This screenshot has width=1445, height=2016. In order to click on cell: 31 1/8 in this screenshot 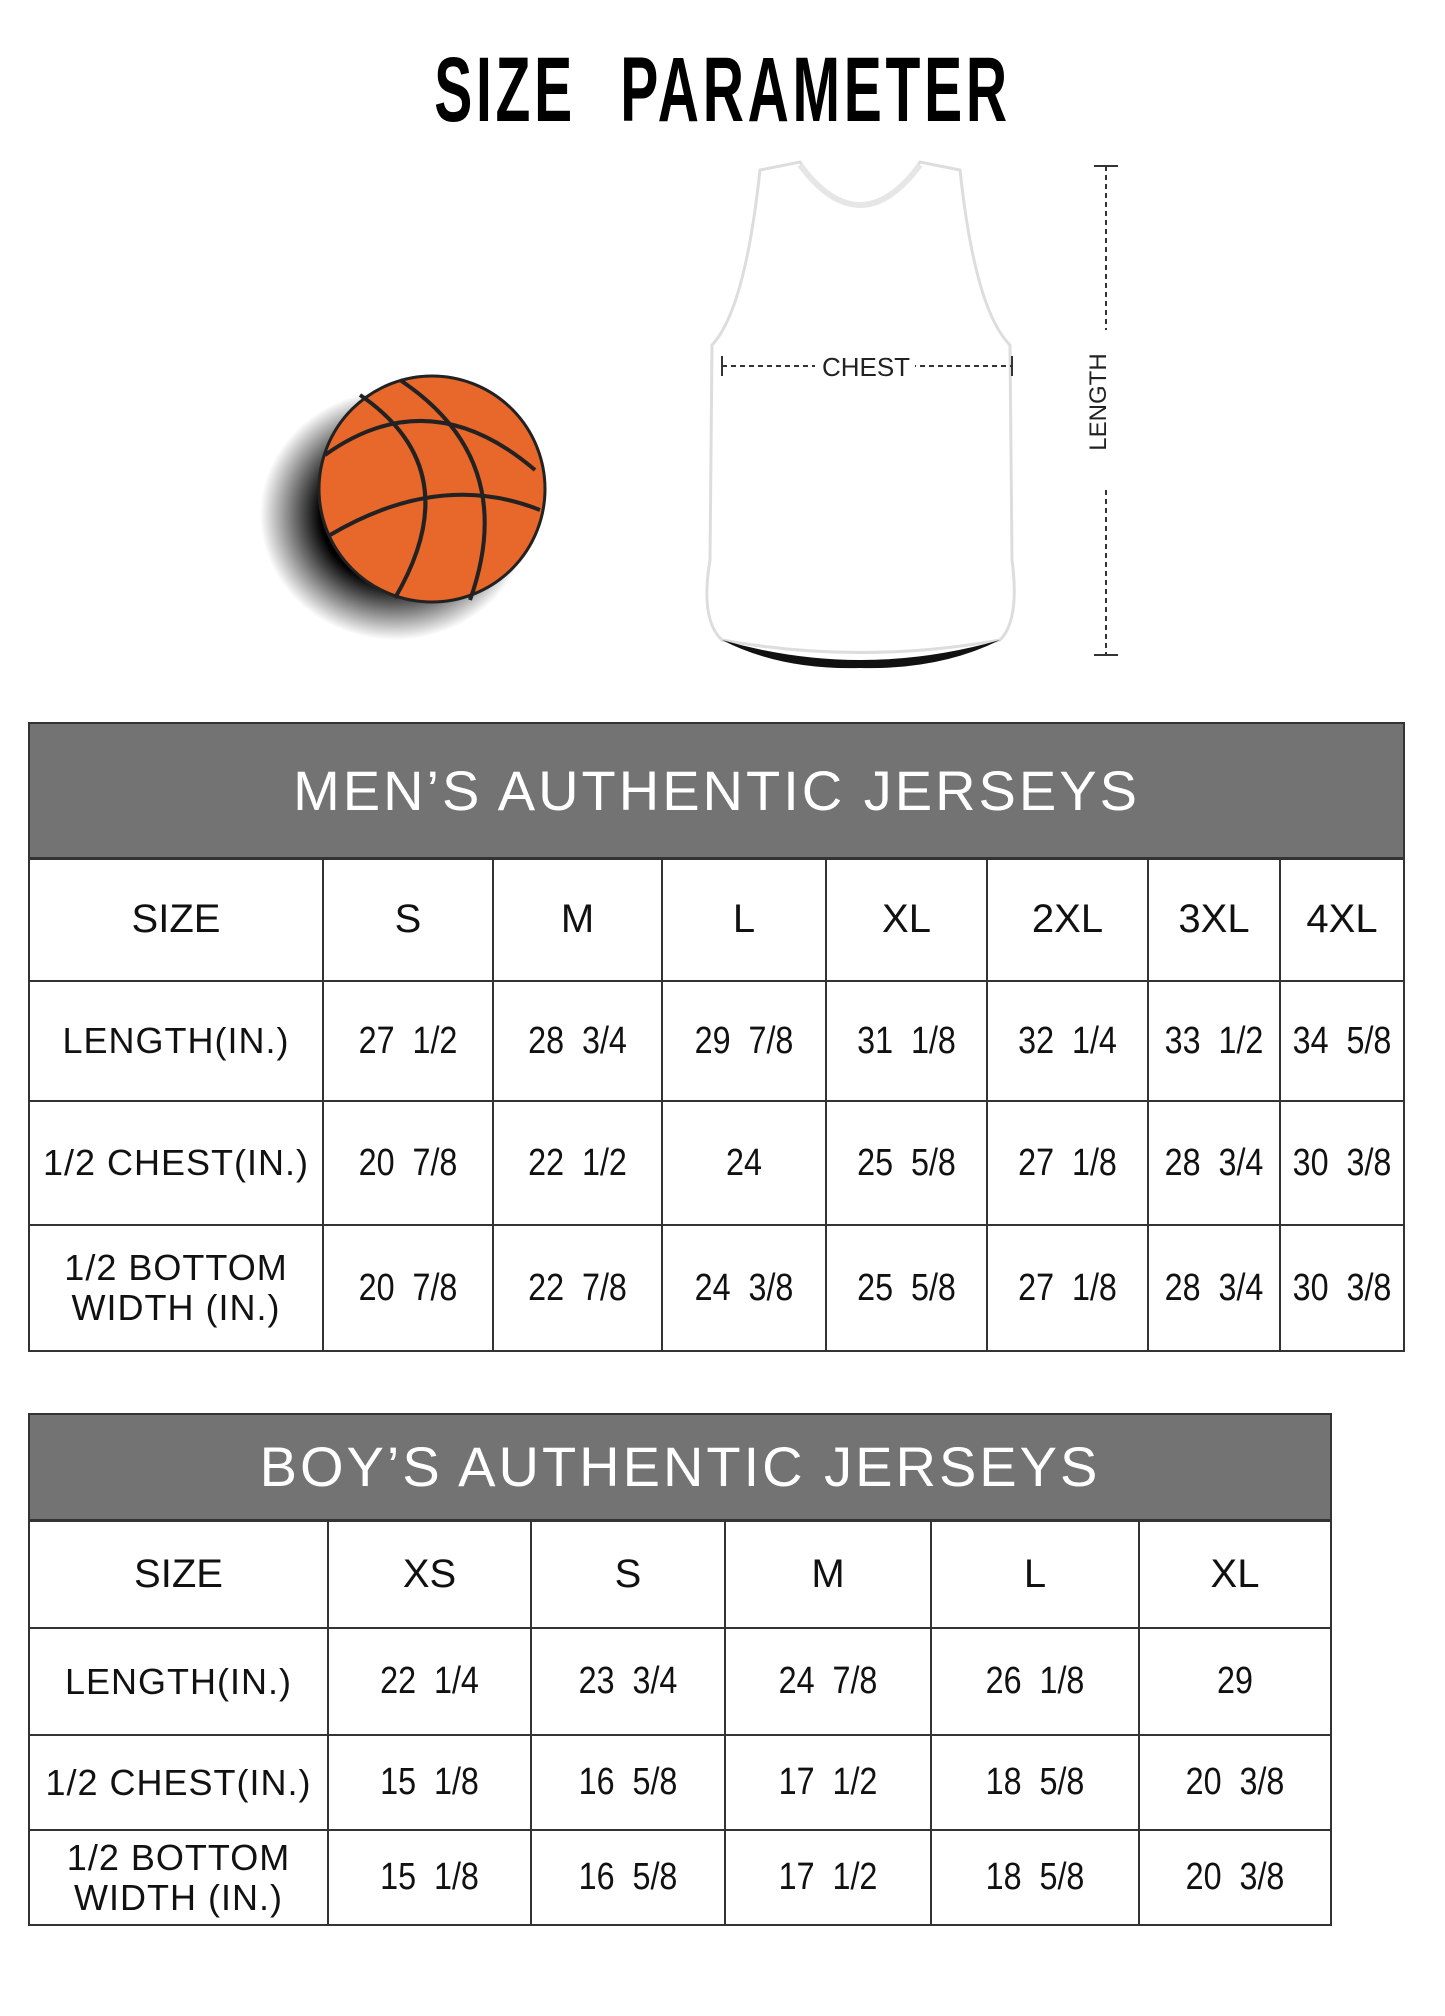, I will do `click(906, 1041)`.